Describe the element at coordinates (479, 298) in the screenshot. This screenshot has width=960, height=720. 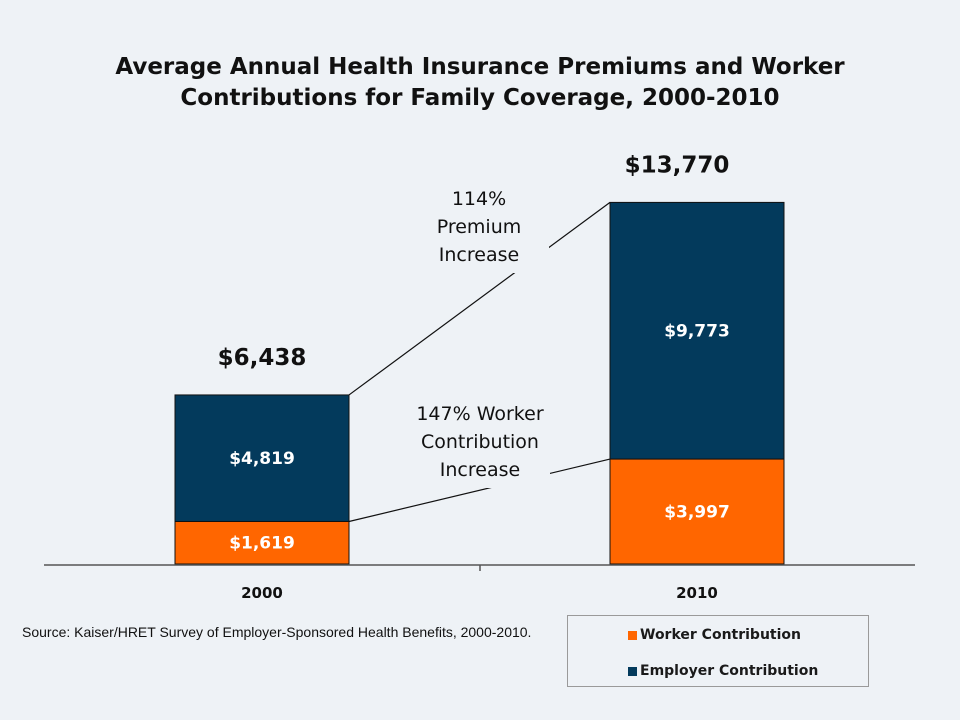
I see `premium-connector-line` at that location.